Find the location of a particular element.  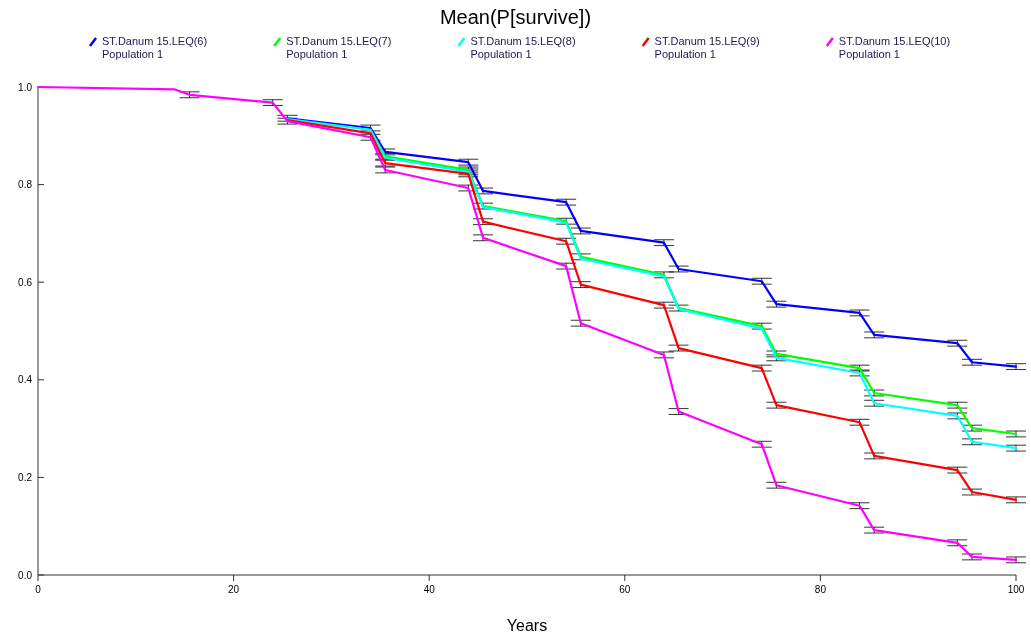

y-tick-label: 0.4 is located at coordinates (25, 380).